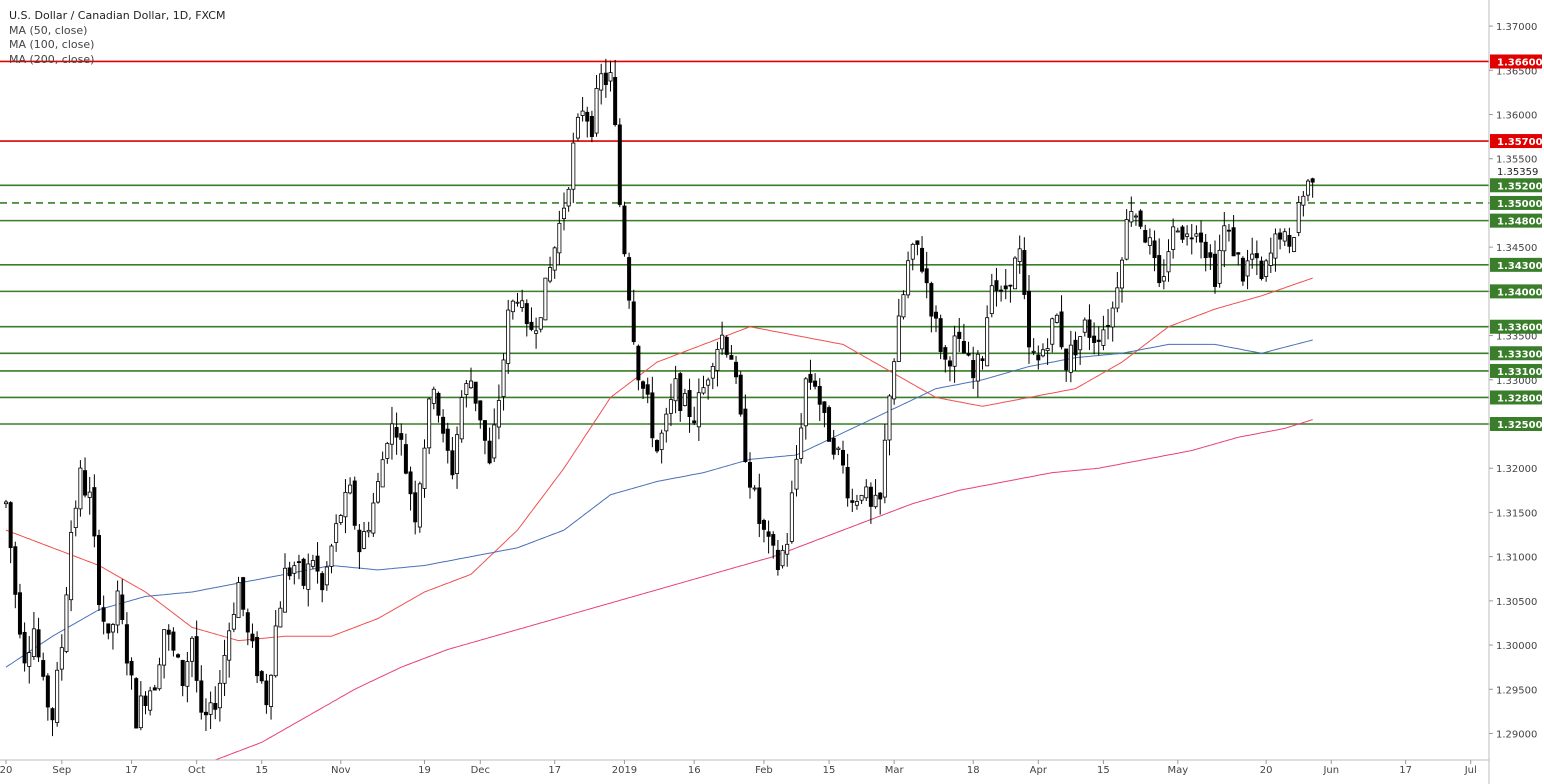 This screenshot has height=784, width=1544. Describe the element at coordinates (1177, 770) in the screenshot. I see `x-tick-label: May` at that location.